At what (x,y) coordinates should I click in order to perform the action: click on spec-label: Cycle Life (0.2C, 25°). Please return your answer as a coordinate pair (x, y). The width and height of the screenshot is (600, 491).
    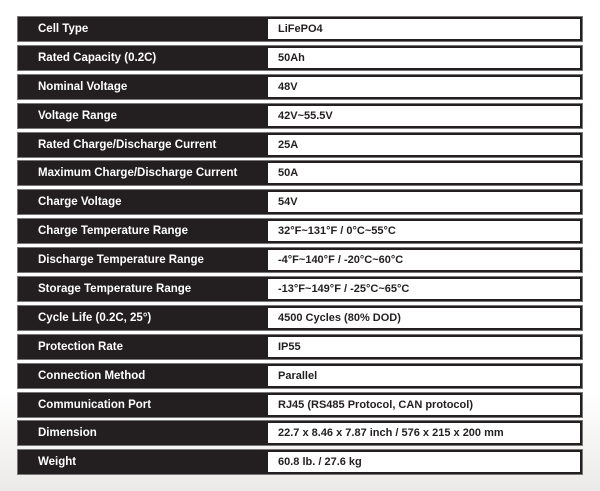
    Looking at the image, I should click on (95, 317).